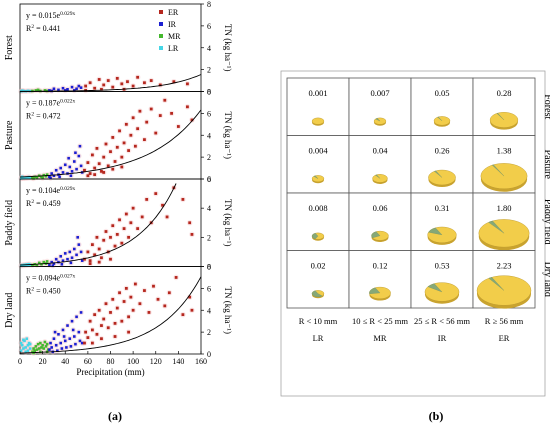 This screenshot has width=550, height=430. I want to click on pie-value-label: 2.23, so click(504, 266).